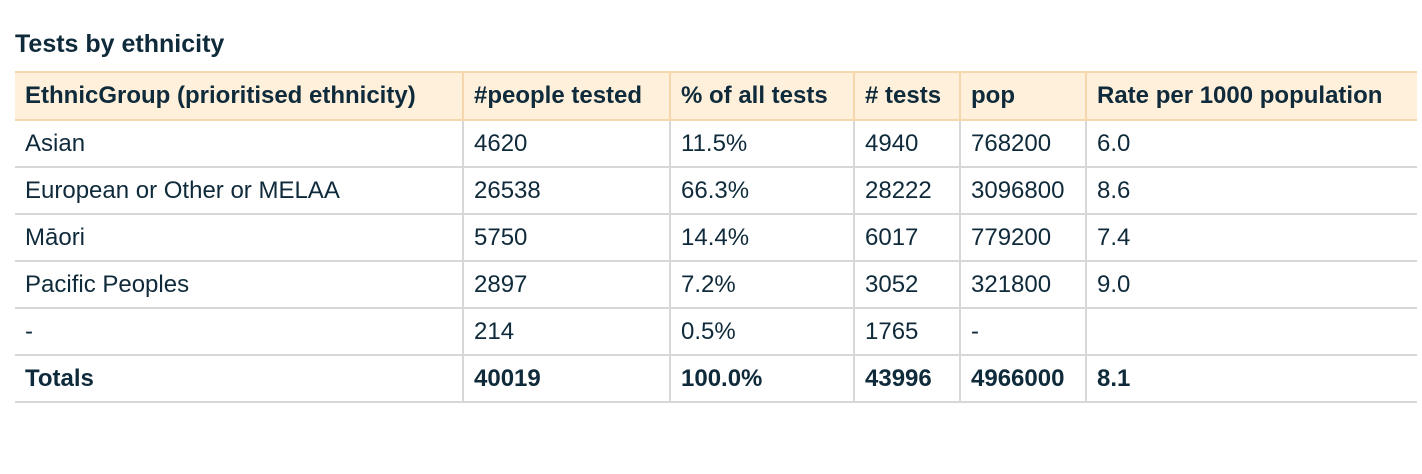 The image size is (1422, 474). What do you see at coordinates (762, 143) in the screenshot?
I see `cell-percent-of-tests: 11.5%` at bounding box center [762, 143].